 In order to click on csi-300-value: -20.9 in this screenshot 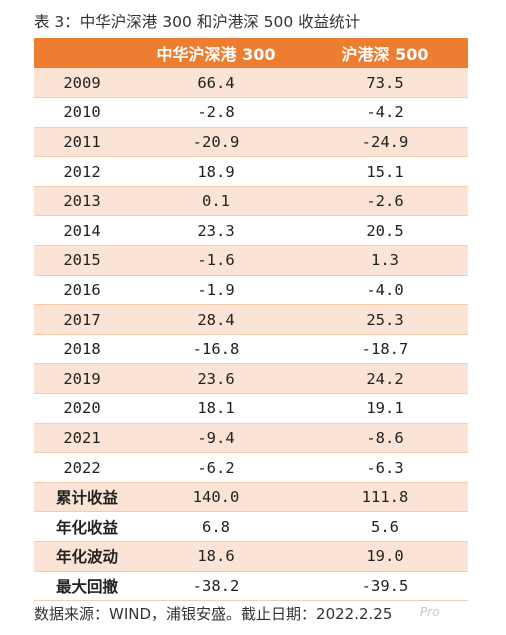, I will do `click(216, 142)`.